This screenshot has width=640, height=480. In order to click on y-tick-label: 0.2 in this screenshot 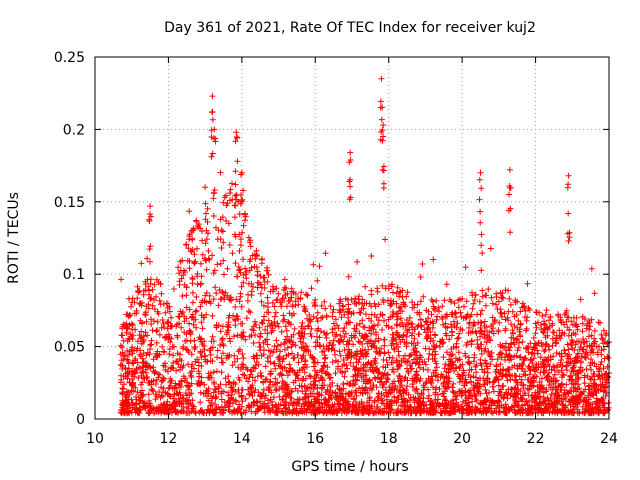, I will do `click(74, 130)`.